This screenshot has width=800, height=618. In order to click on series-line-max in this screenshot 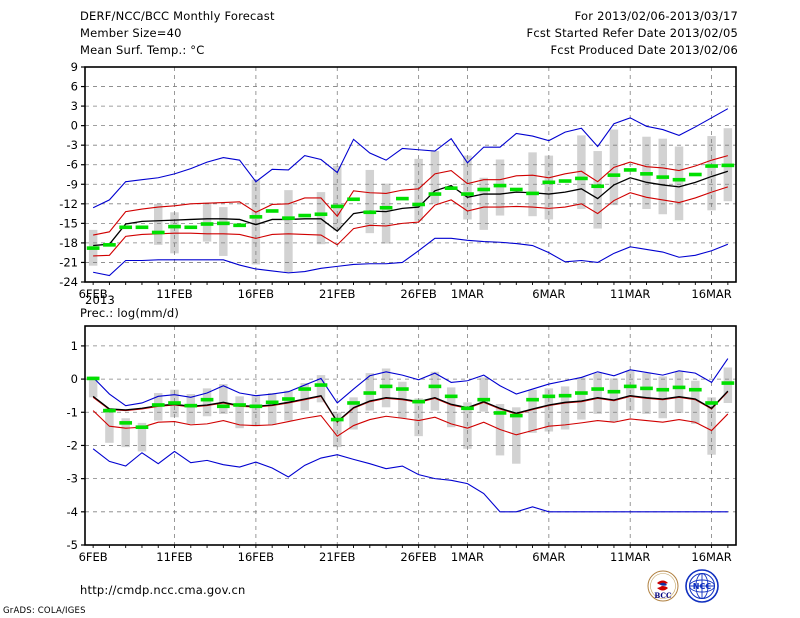, I will do `click(410, 158)`.